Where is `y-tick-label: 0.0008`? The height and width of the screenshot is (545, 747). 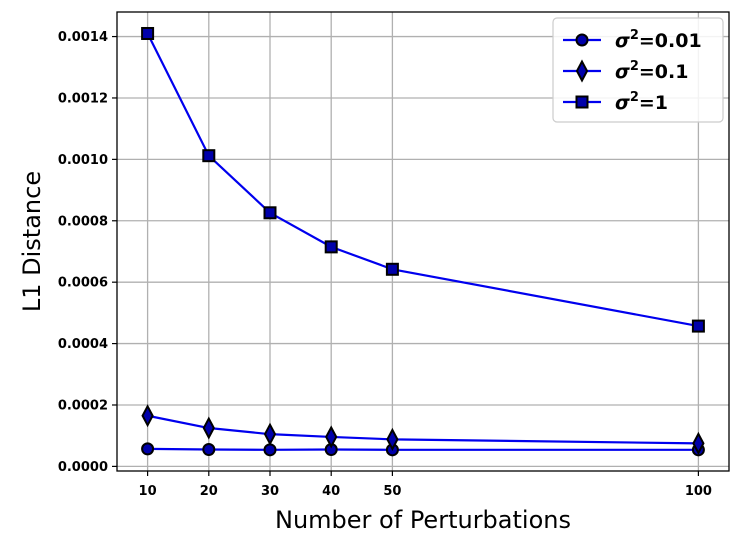 y-tick-label: 0.0008 is located at coordinates (83, 221).